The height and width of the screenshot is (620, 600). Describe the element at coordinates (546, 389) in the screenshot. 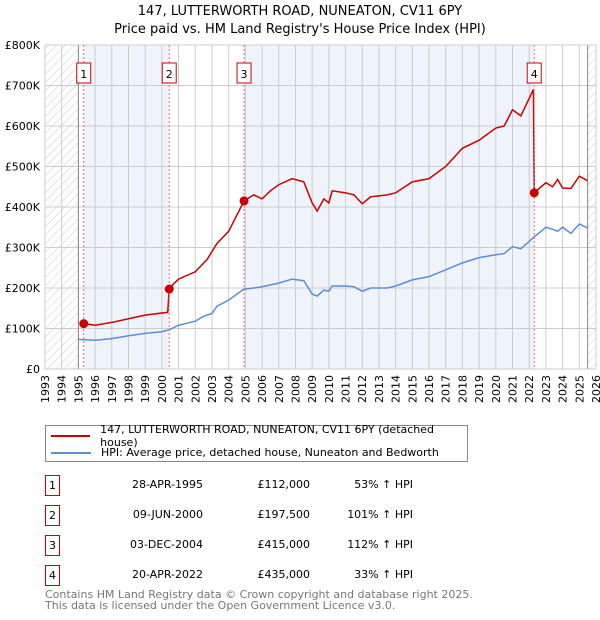

I see `x-tick-label: 2023` at that location.